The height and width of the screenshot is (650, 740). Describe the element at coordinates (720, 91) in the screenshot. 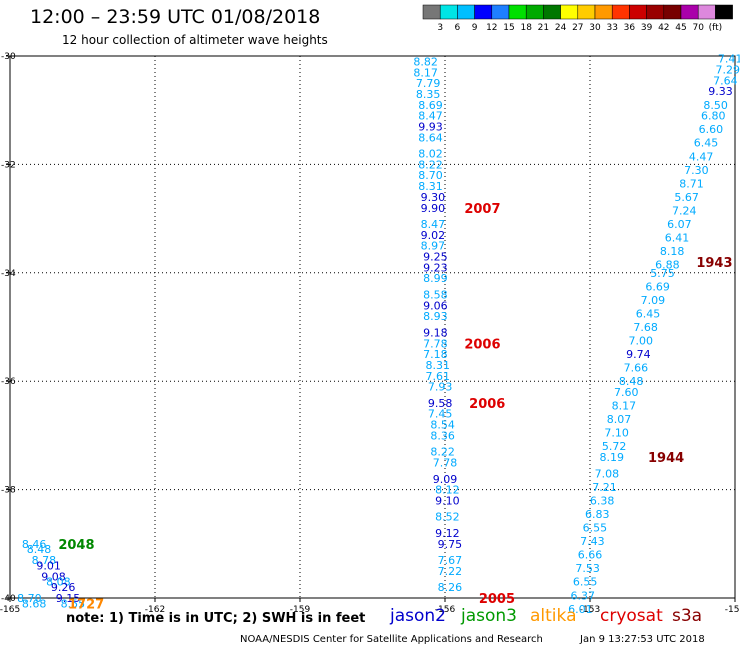

I see `wave-height-label: 9.33` at that location.